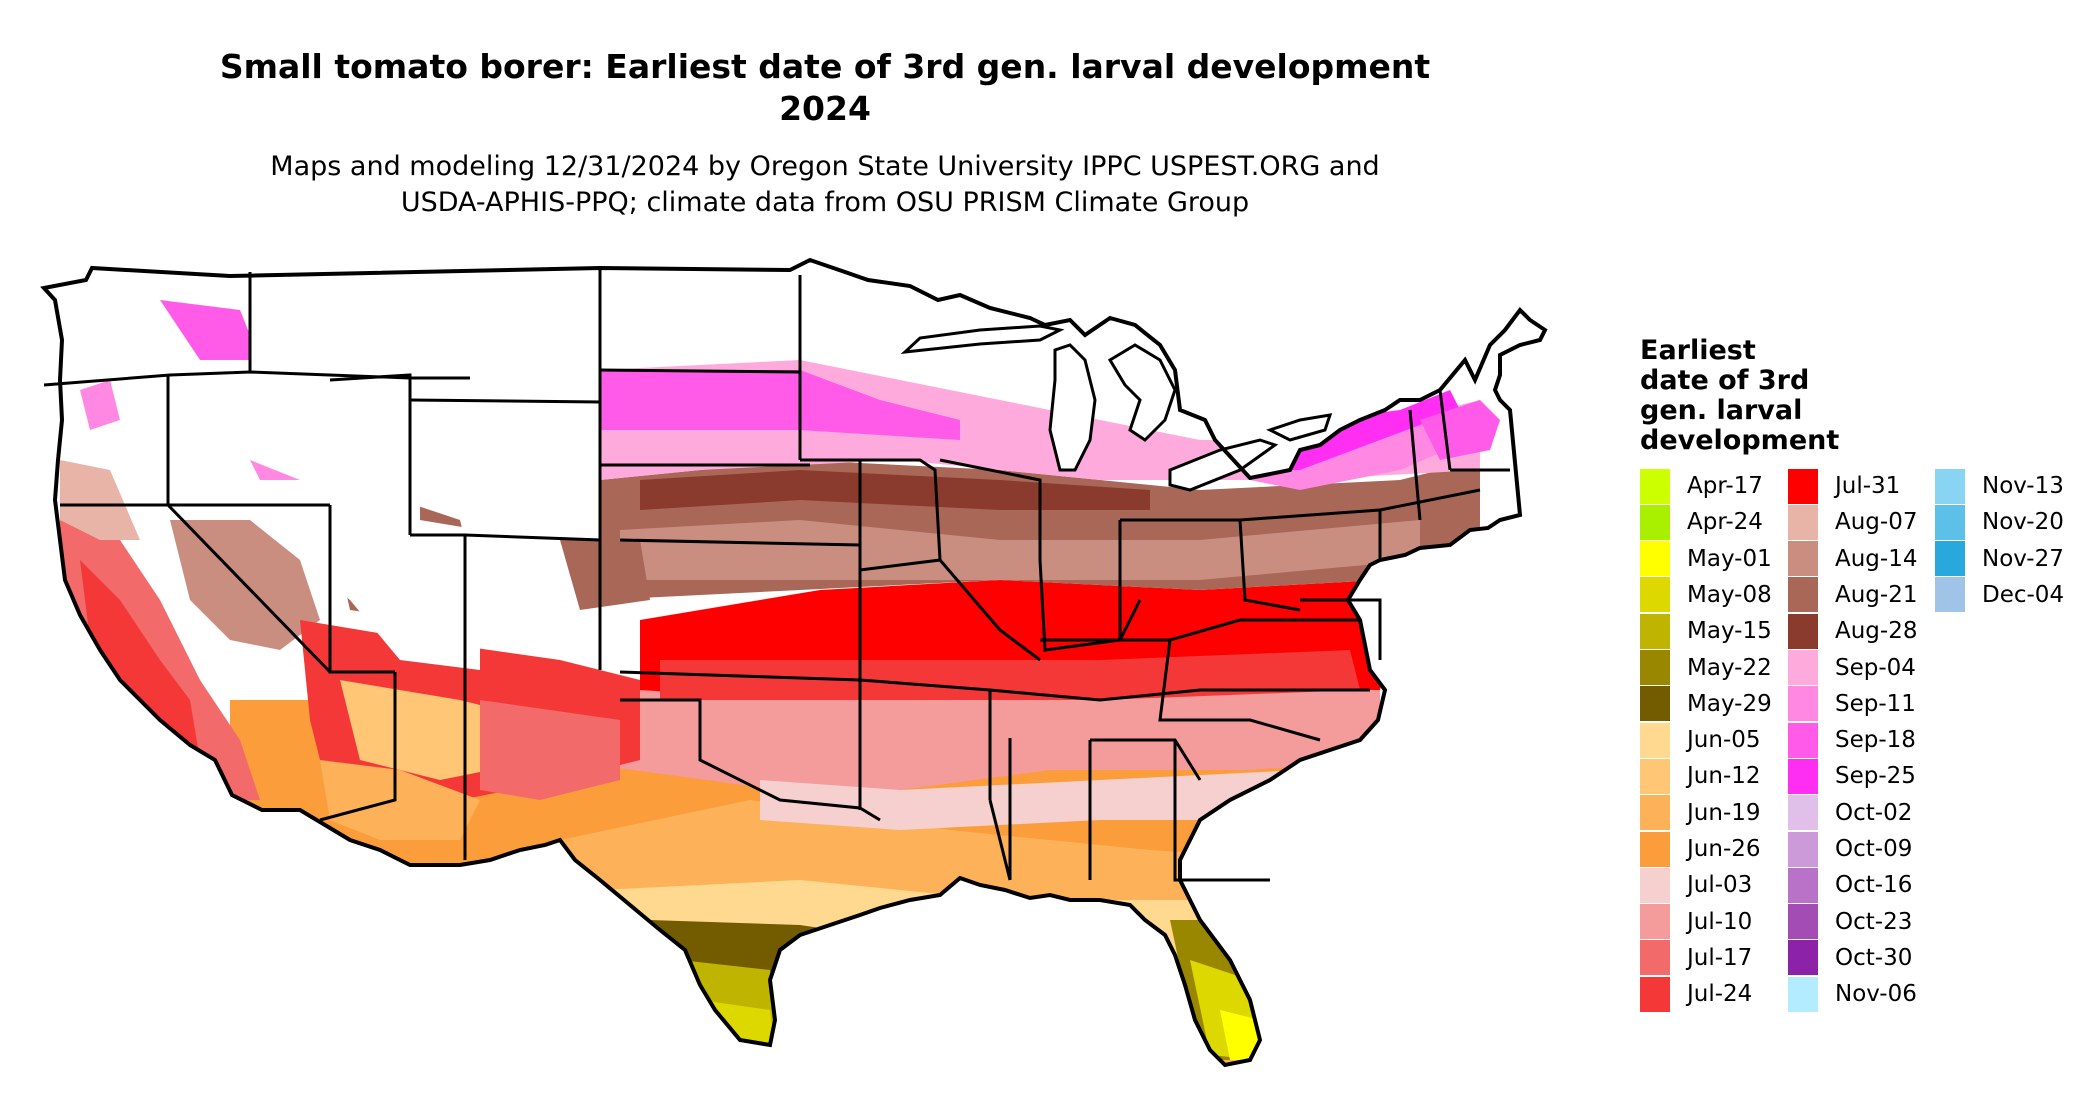  What do you see at coordinates (2023, 486) in the screenshot?
I see `legend-label: Nov-13` at bounding box center [2023, 486].